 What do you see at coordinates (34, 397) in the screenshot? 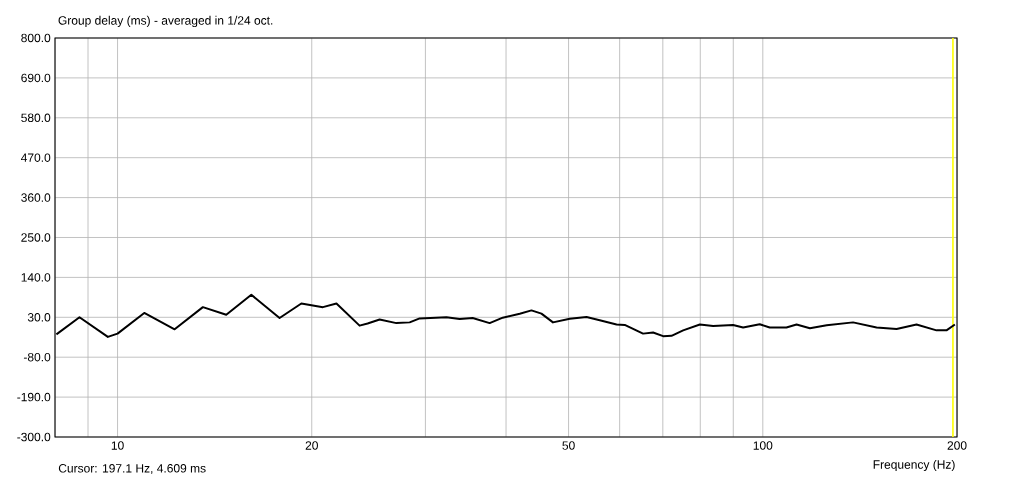
I see `y-tick-label: -190.0` at bounding box center [34, 397].